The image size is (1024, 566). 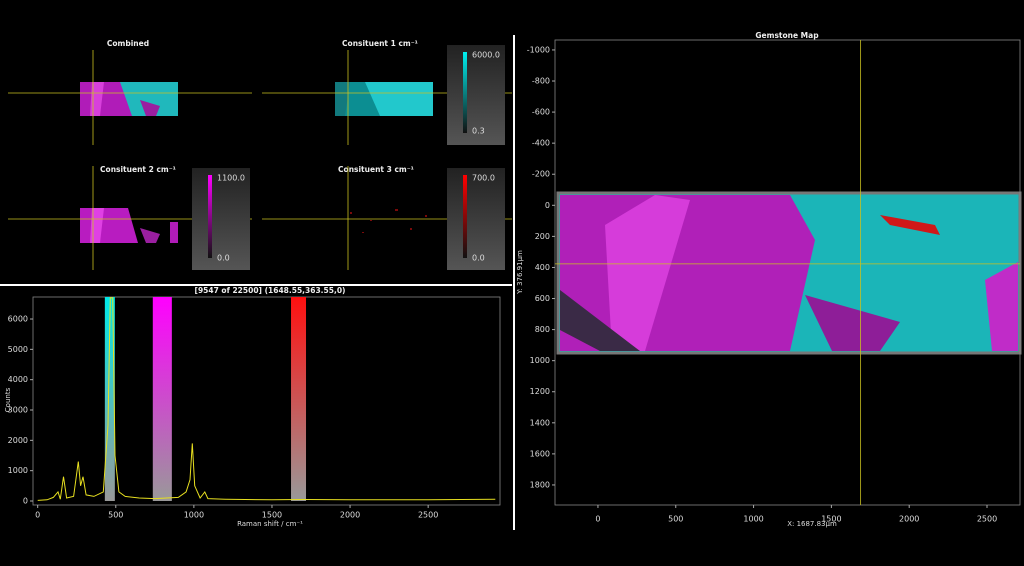 I want to click on map-image, so click(x=789, y=273).